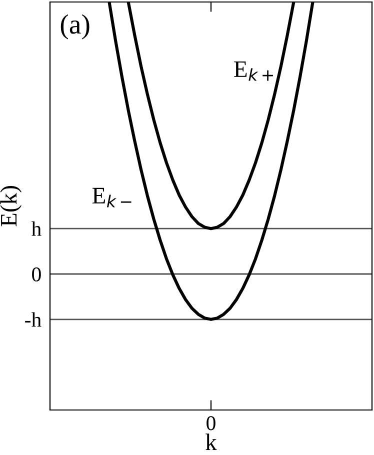 This screenshot has width=374, height=455. I want to click on text: (a), so click(75, 27).